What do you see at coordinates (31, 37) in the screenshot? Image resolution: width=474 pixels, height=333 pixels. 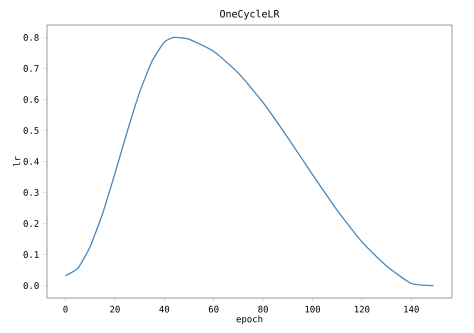 I see `y-tick-label: 0.8` at bounding box center [31, 37].